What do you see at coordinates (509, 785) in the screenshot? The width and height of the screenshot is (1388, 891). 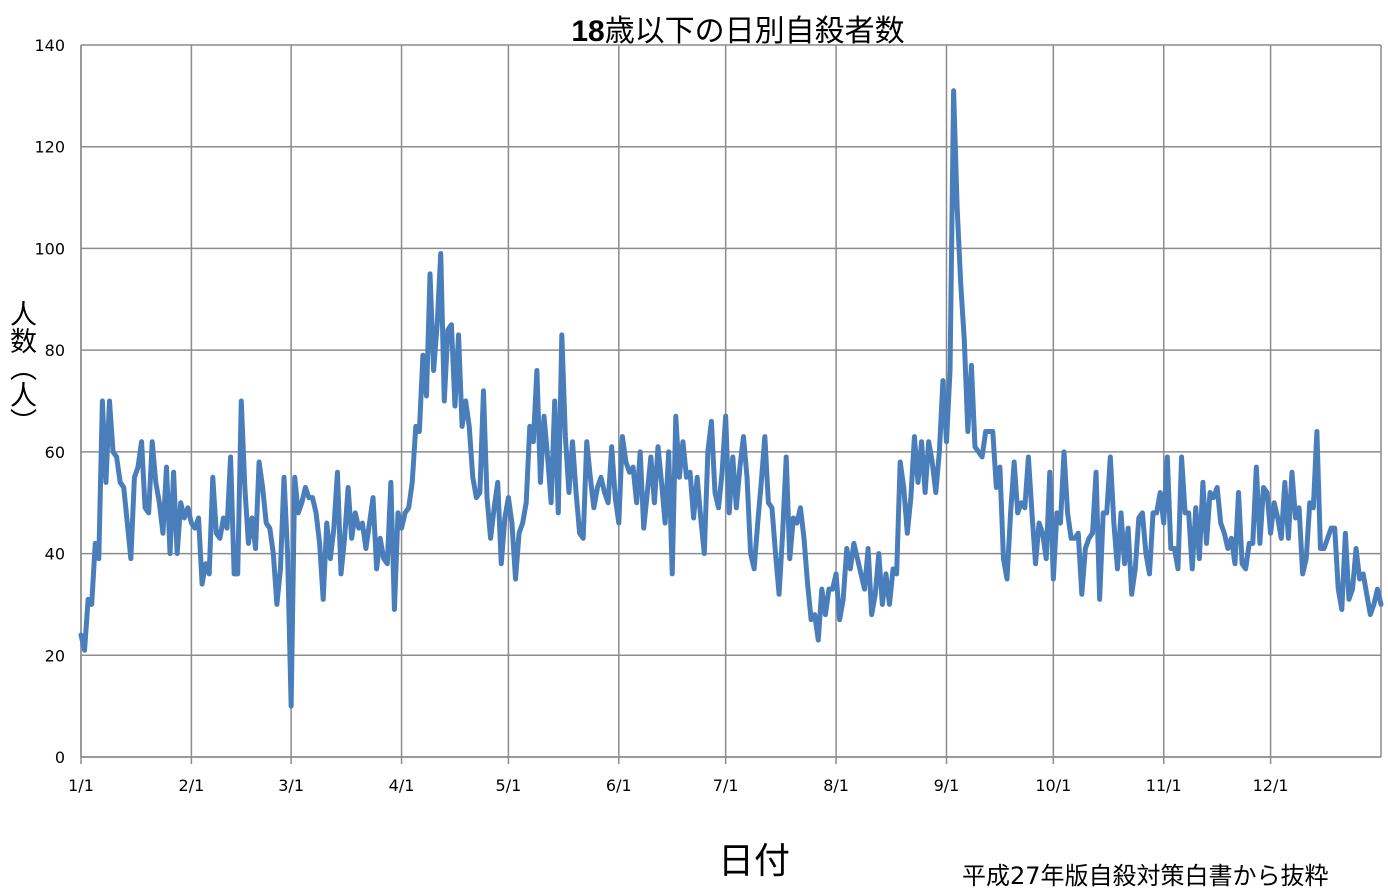 I see `x-tick-label: 5/1` at bounding box center [509, 785].